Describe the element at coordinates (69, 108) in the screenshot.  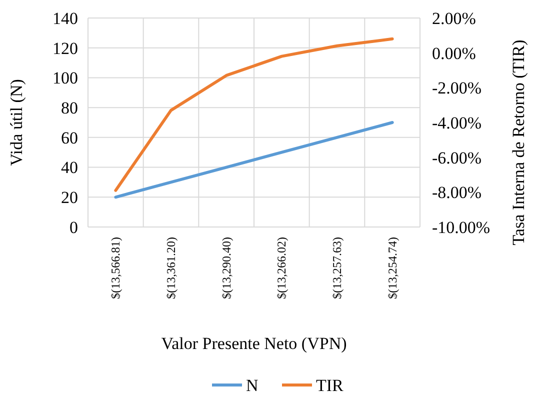
I see `y-tick-label: 80` at that location.